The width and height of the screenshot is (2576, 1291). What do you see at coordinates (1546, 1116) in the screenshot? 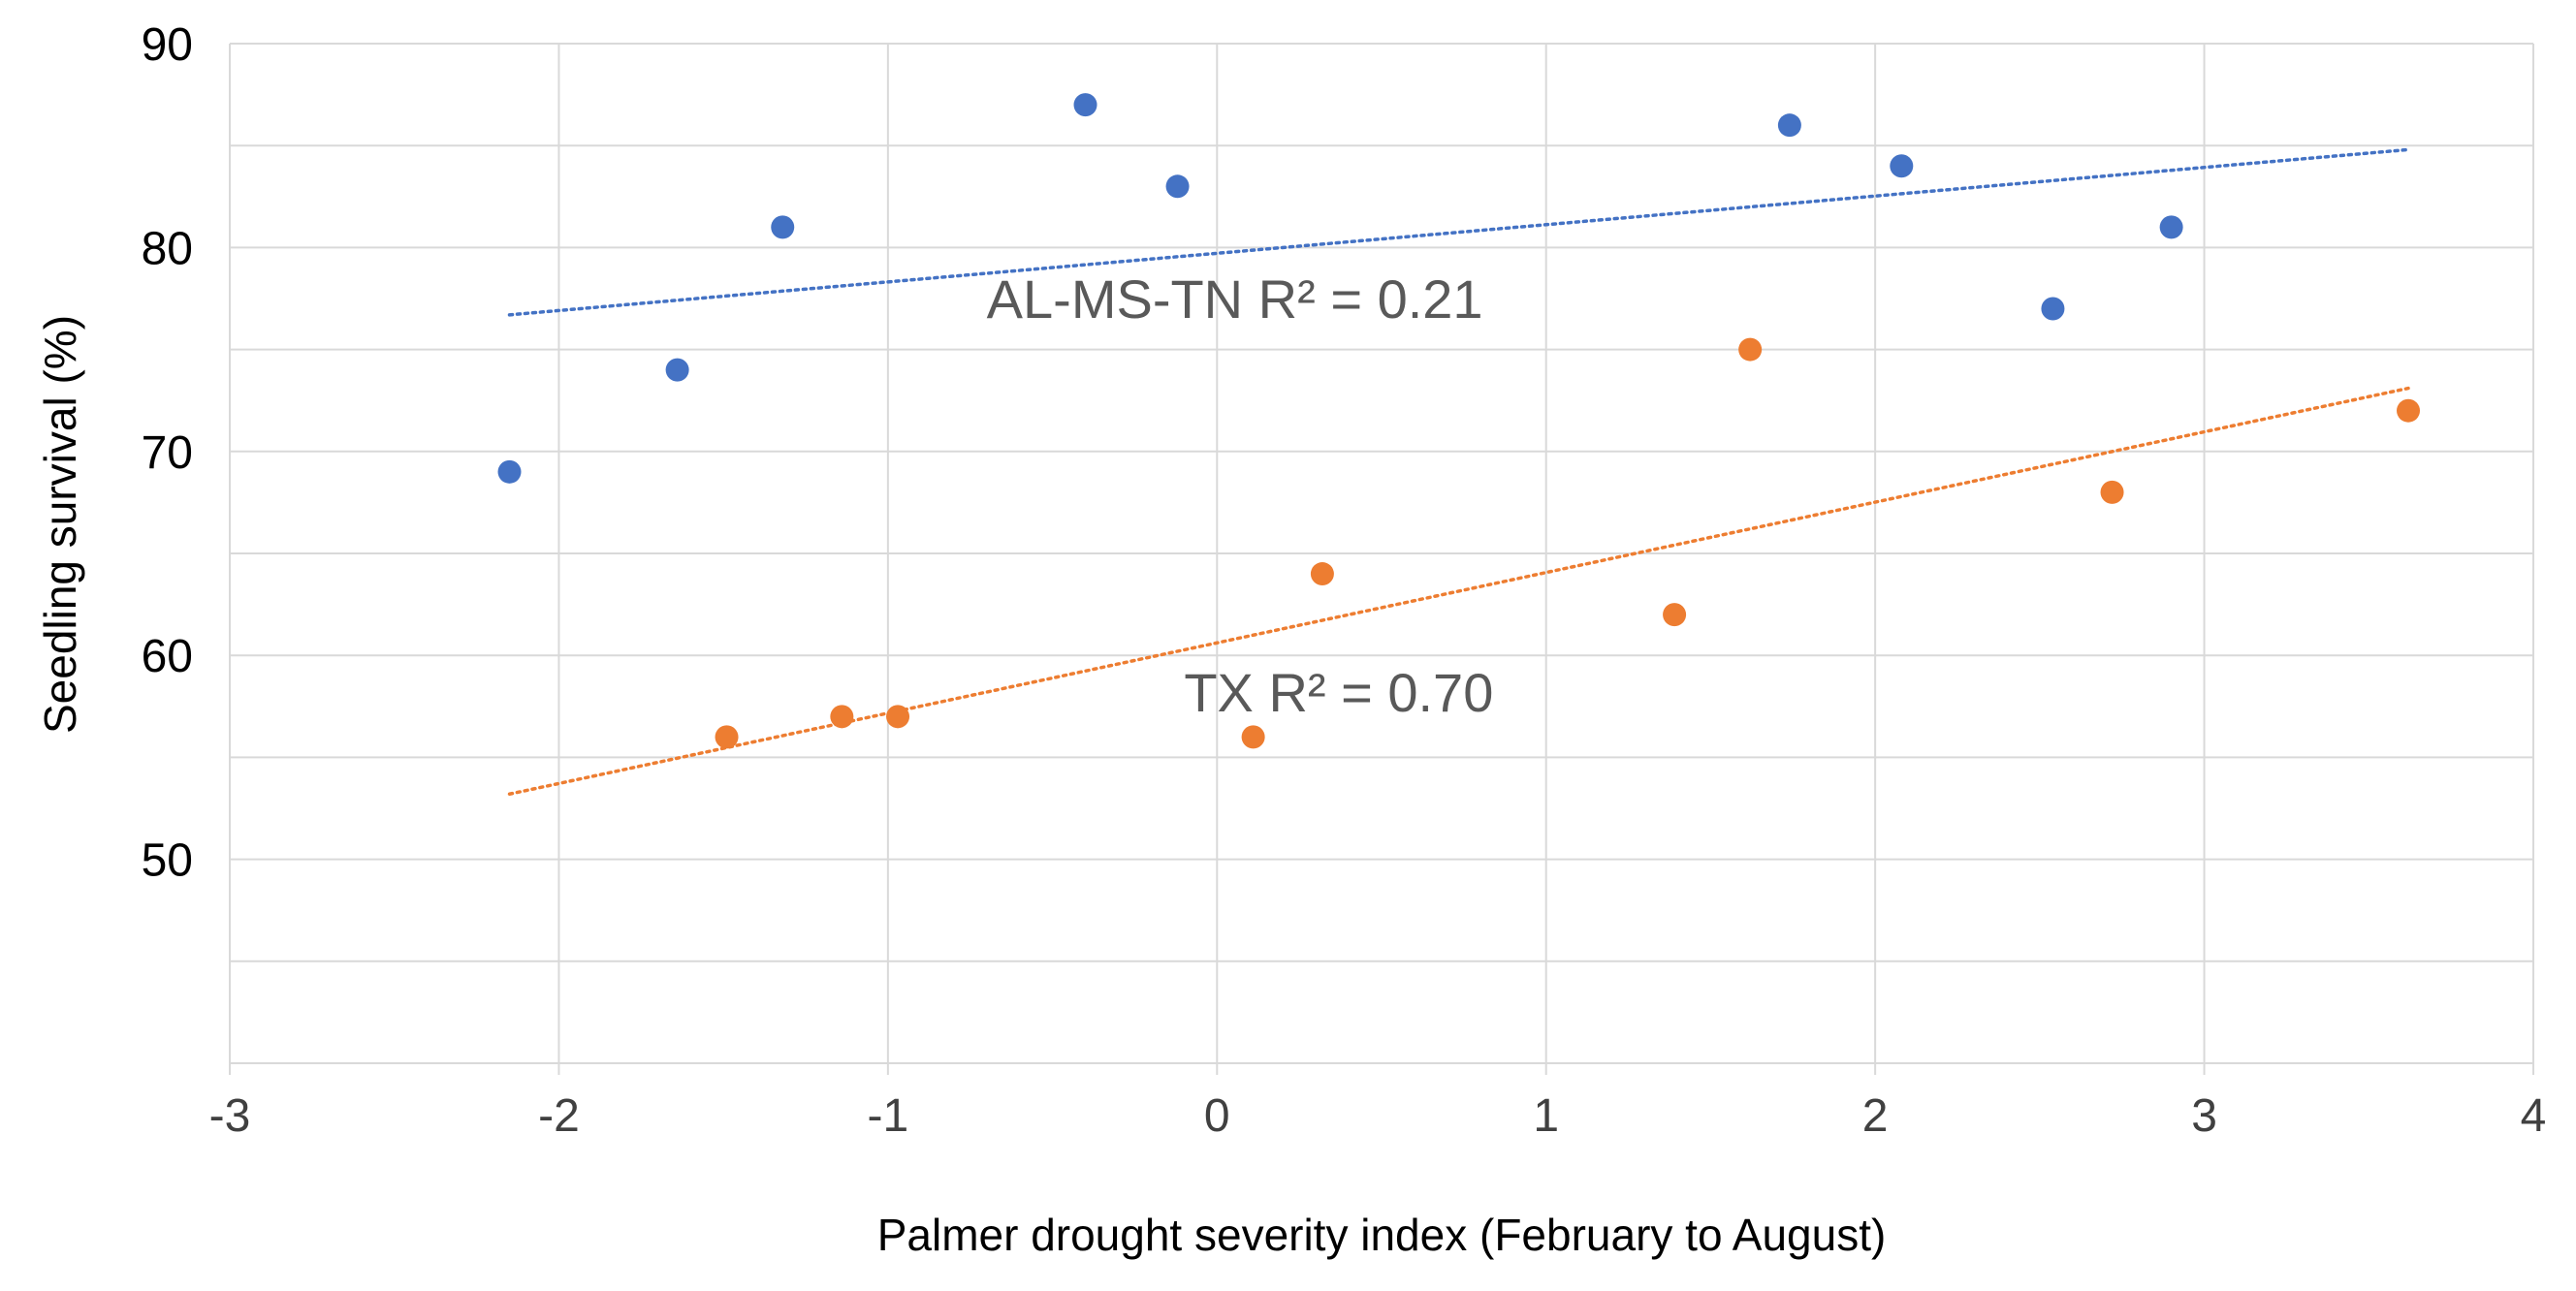
I see `x-tick-label: 1` at bounding box center [1546, 1116].